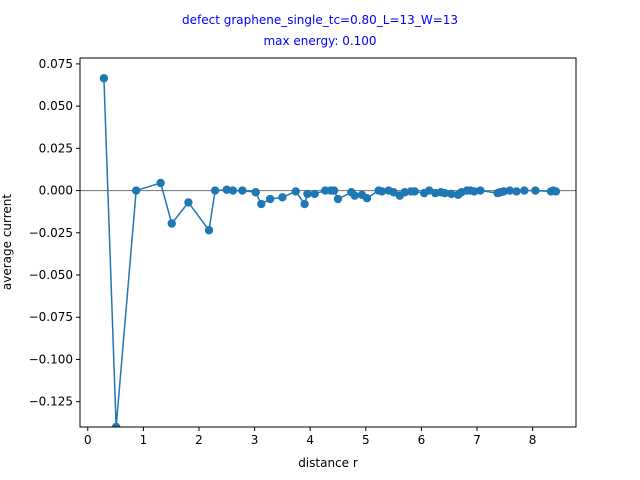 The height and width of the screenshot is (480, 640). I want to click on x-tick-label: 3, so click(255, 440).